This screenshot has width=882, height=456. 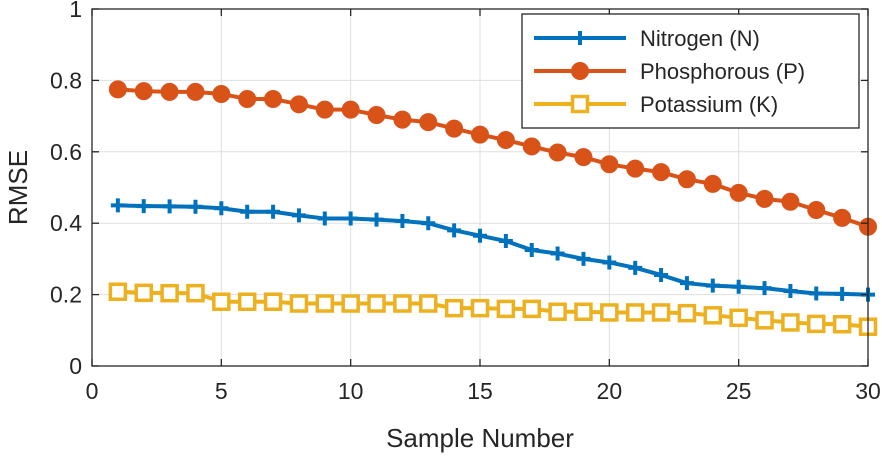 I want to click on y-tick-label: 0.8, so click(x=66, y=80).